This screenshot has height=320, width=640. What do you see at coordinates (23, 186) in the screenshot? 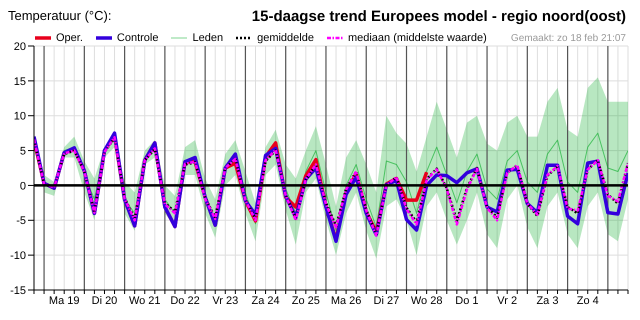
I see `y-tick-label: 0` at bounding box center [23, 186].